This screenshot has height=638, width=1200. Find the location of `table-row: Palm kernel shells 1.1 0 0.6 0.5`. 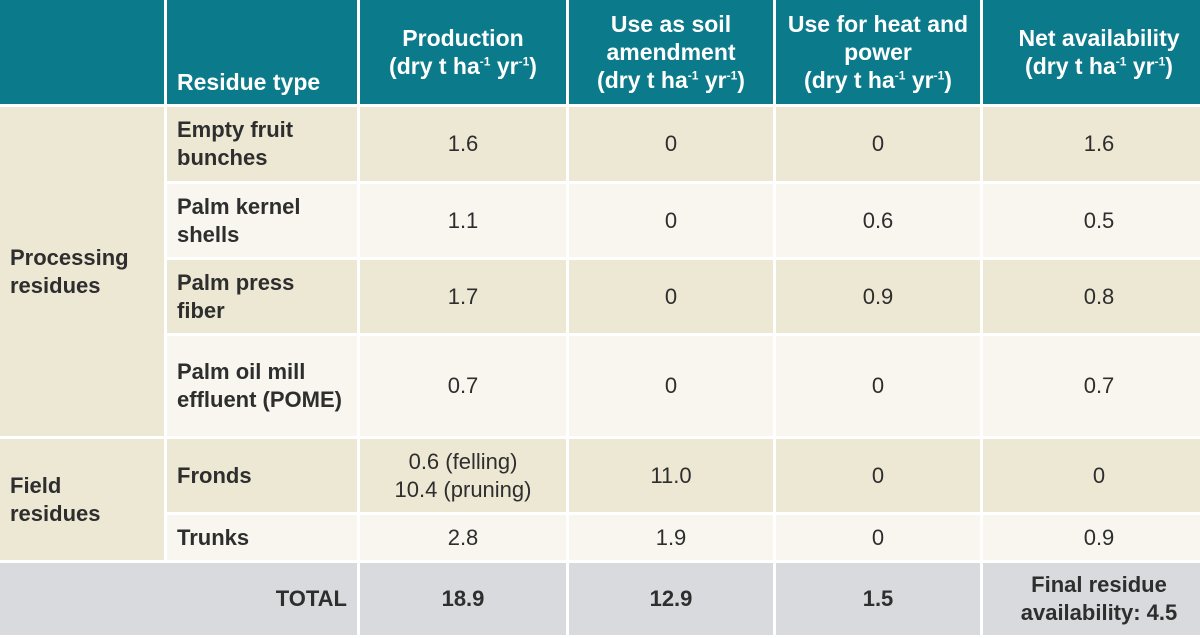

table-row: Palm kernel shells 1.1 0 0.6 0.5 is located at coordinates (600, 220).